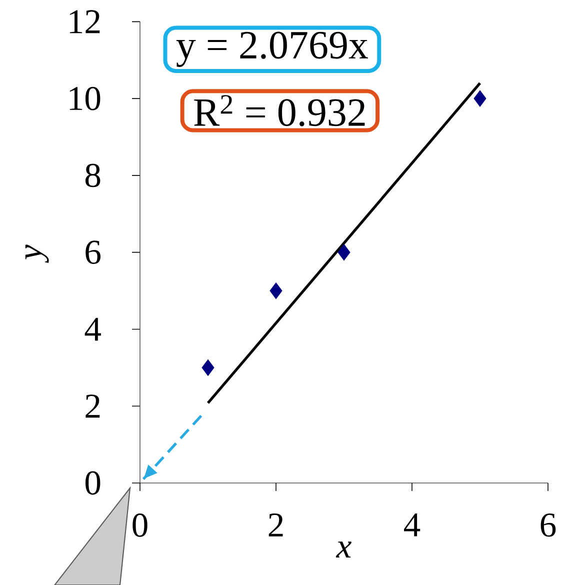 The width and height of the screenshot is (563, 585). What do you see at coordinates (272, 49) in the screenshot?
I see `annotation: y = 2.0769x` at bounding box center [272, 49].